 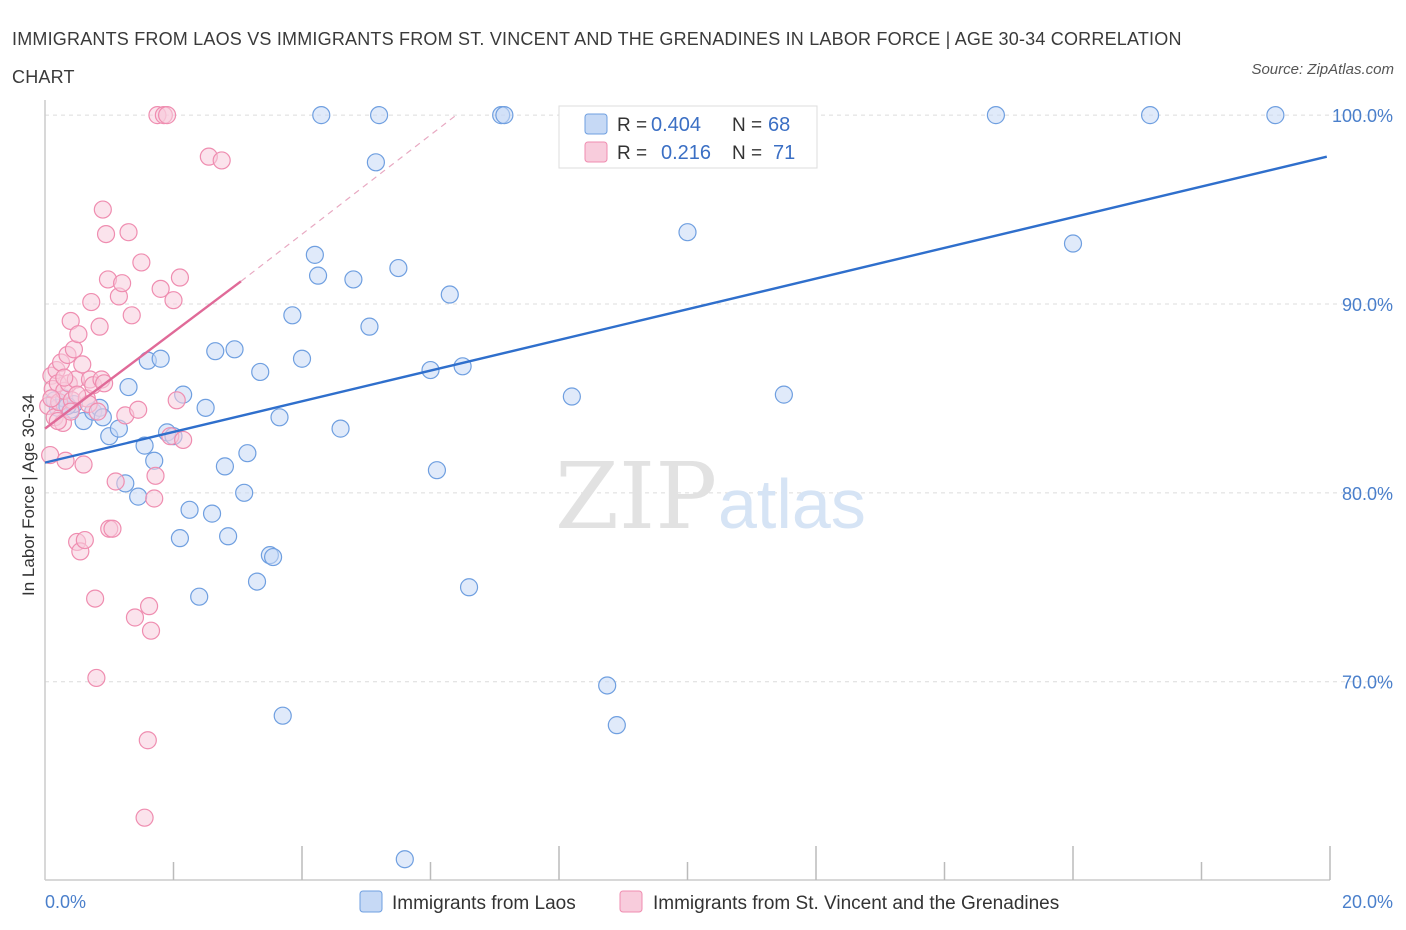 I want to click on trend-line-st-vincent-extension, so click(x=348, y=198).